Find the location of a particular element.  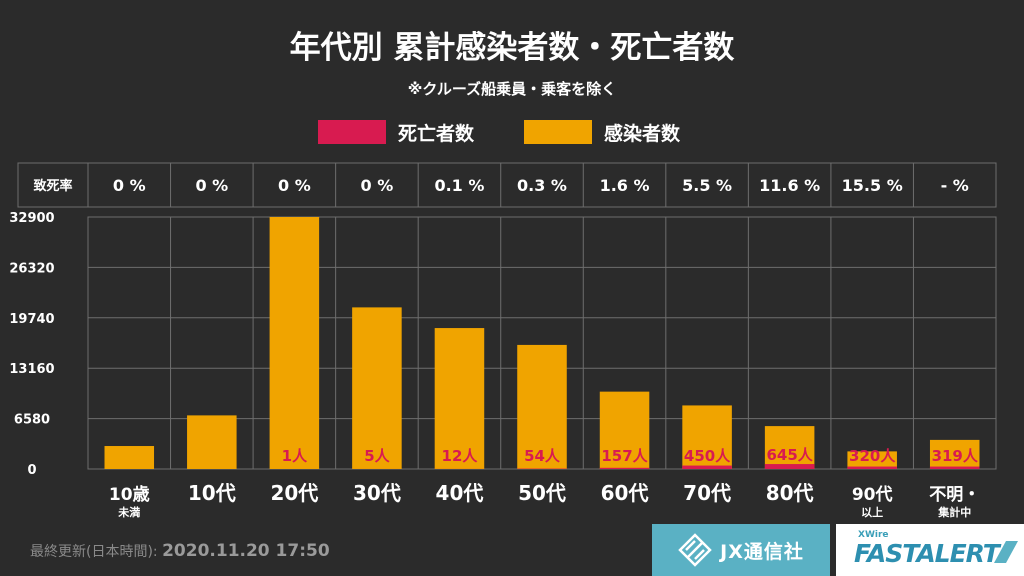

death-count-label: 54人 is located at coordinates (542, 456).